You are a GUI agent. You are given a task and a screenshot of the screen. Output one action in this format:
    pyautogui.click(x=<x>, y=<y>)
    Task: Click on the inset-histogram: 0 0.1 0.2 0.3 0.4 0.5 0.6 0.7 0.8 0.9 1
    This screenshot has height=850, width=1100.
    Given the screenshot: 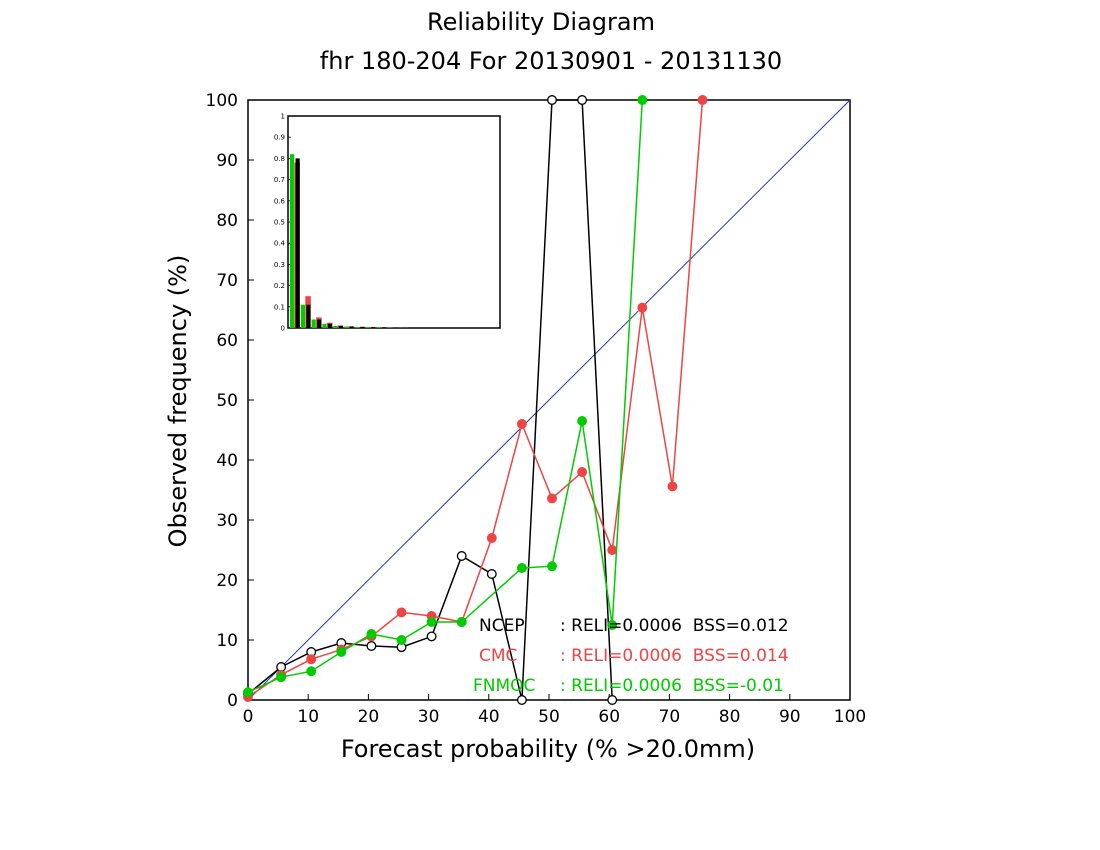 What is the action you would take?
    pyautogui.click(x=341, y=223)
    